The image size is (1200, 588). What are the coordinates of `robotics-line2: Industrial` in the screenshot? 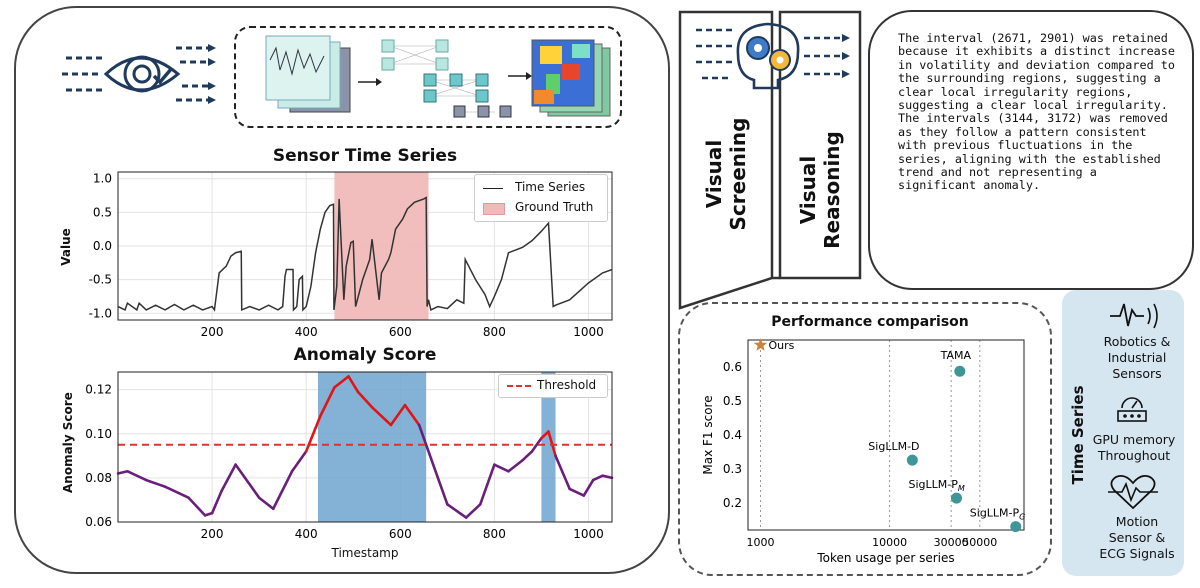 It's located at (1137, 357).